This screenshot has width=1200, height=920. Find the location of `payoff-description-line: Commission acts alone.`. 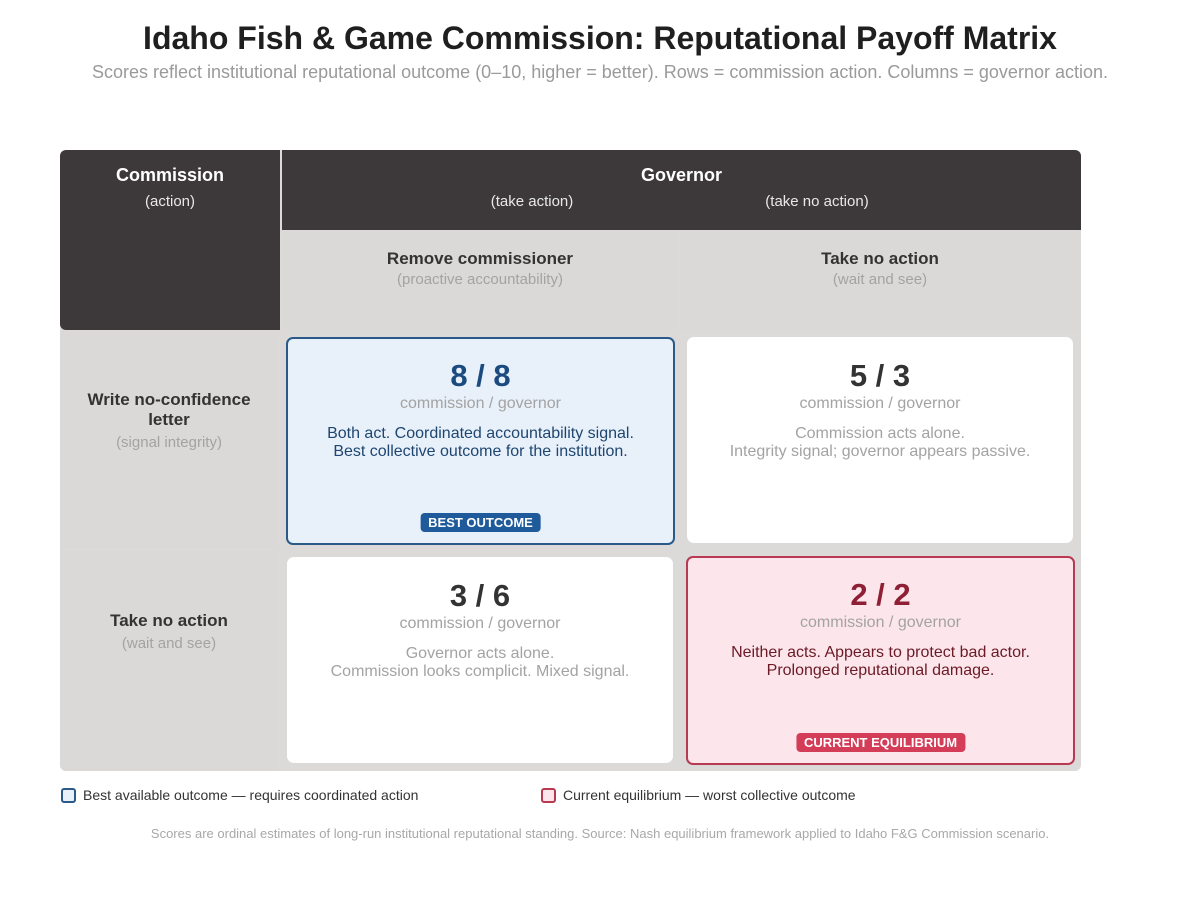

payoff-description-line: Commission acts alone. is located at coordinates (880, 433).